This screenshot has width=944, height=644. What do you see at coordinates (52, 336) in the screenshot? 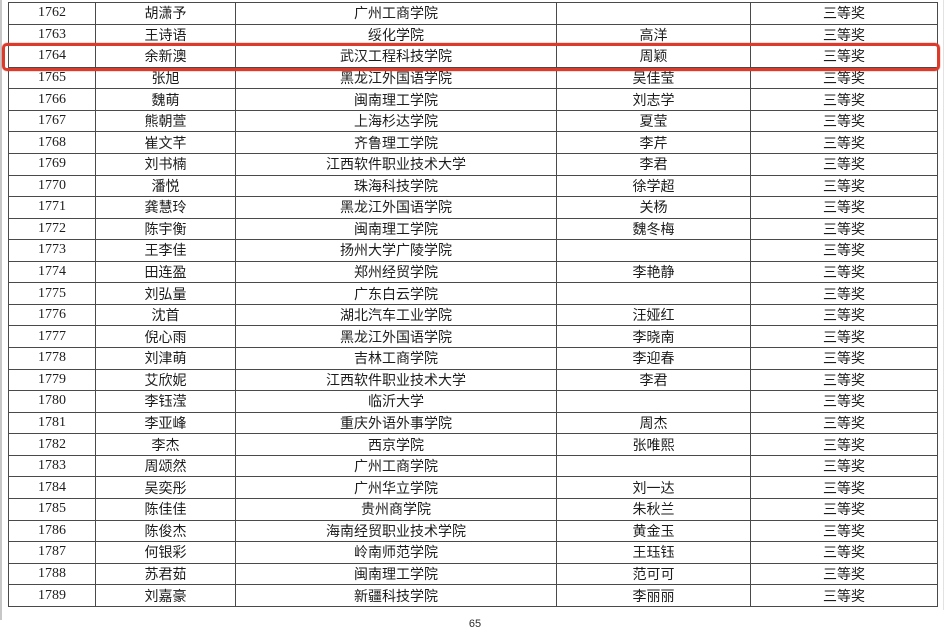
I see `cell-rank: 1777` at bounding box center [52, 336].